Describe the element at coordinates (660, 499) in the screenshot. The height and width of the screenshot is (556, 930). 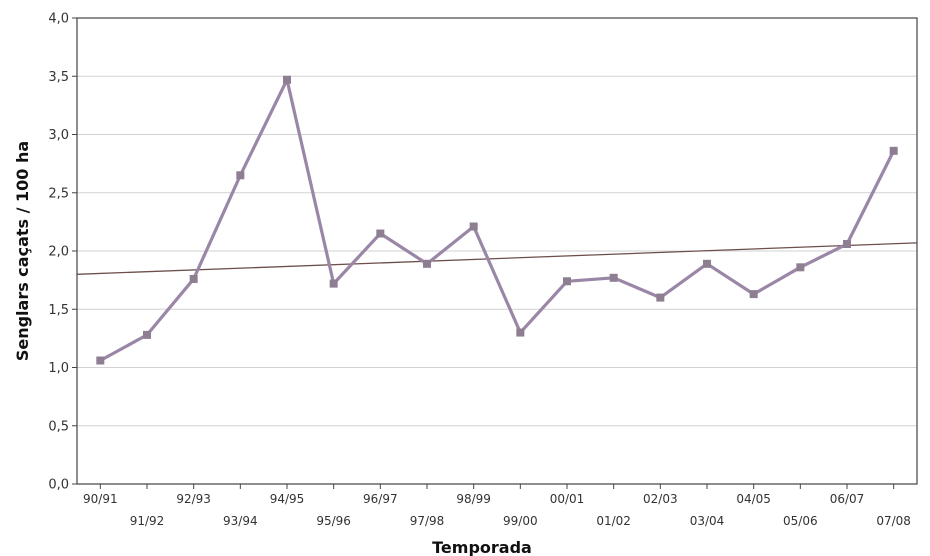
I see `x-tick-label: 02/03` at that location.